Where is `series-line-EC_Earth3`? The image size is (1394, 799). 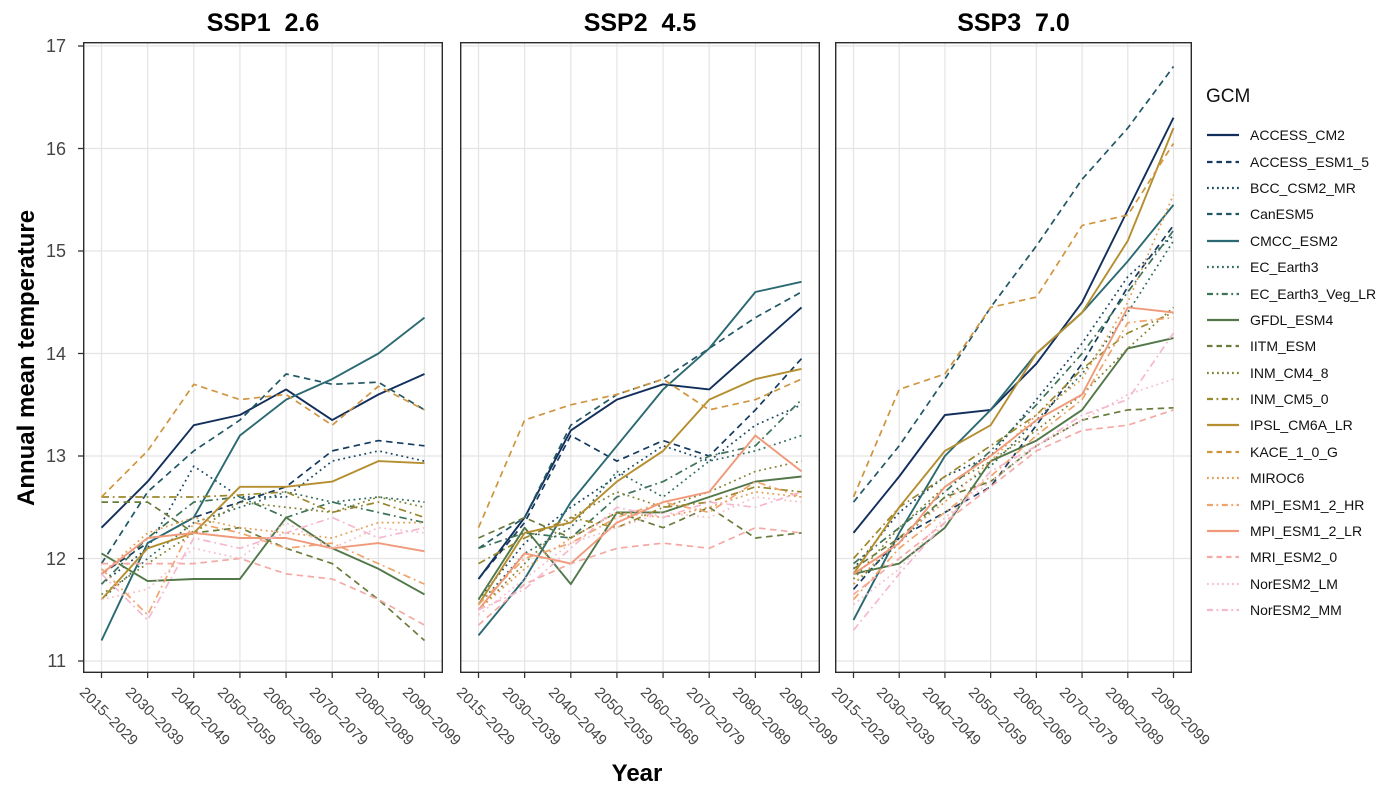 series-line-EC_Earth3 is located at coordinates (262, 546).